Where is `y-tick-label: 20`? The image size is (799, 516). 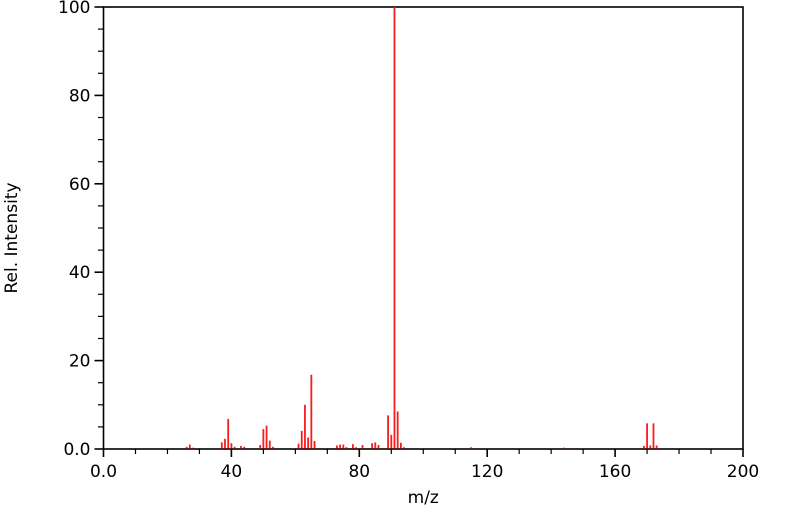 y-tick-label: 20 is located at coordinates (80, 362).